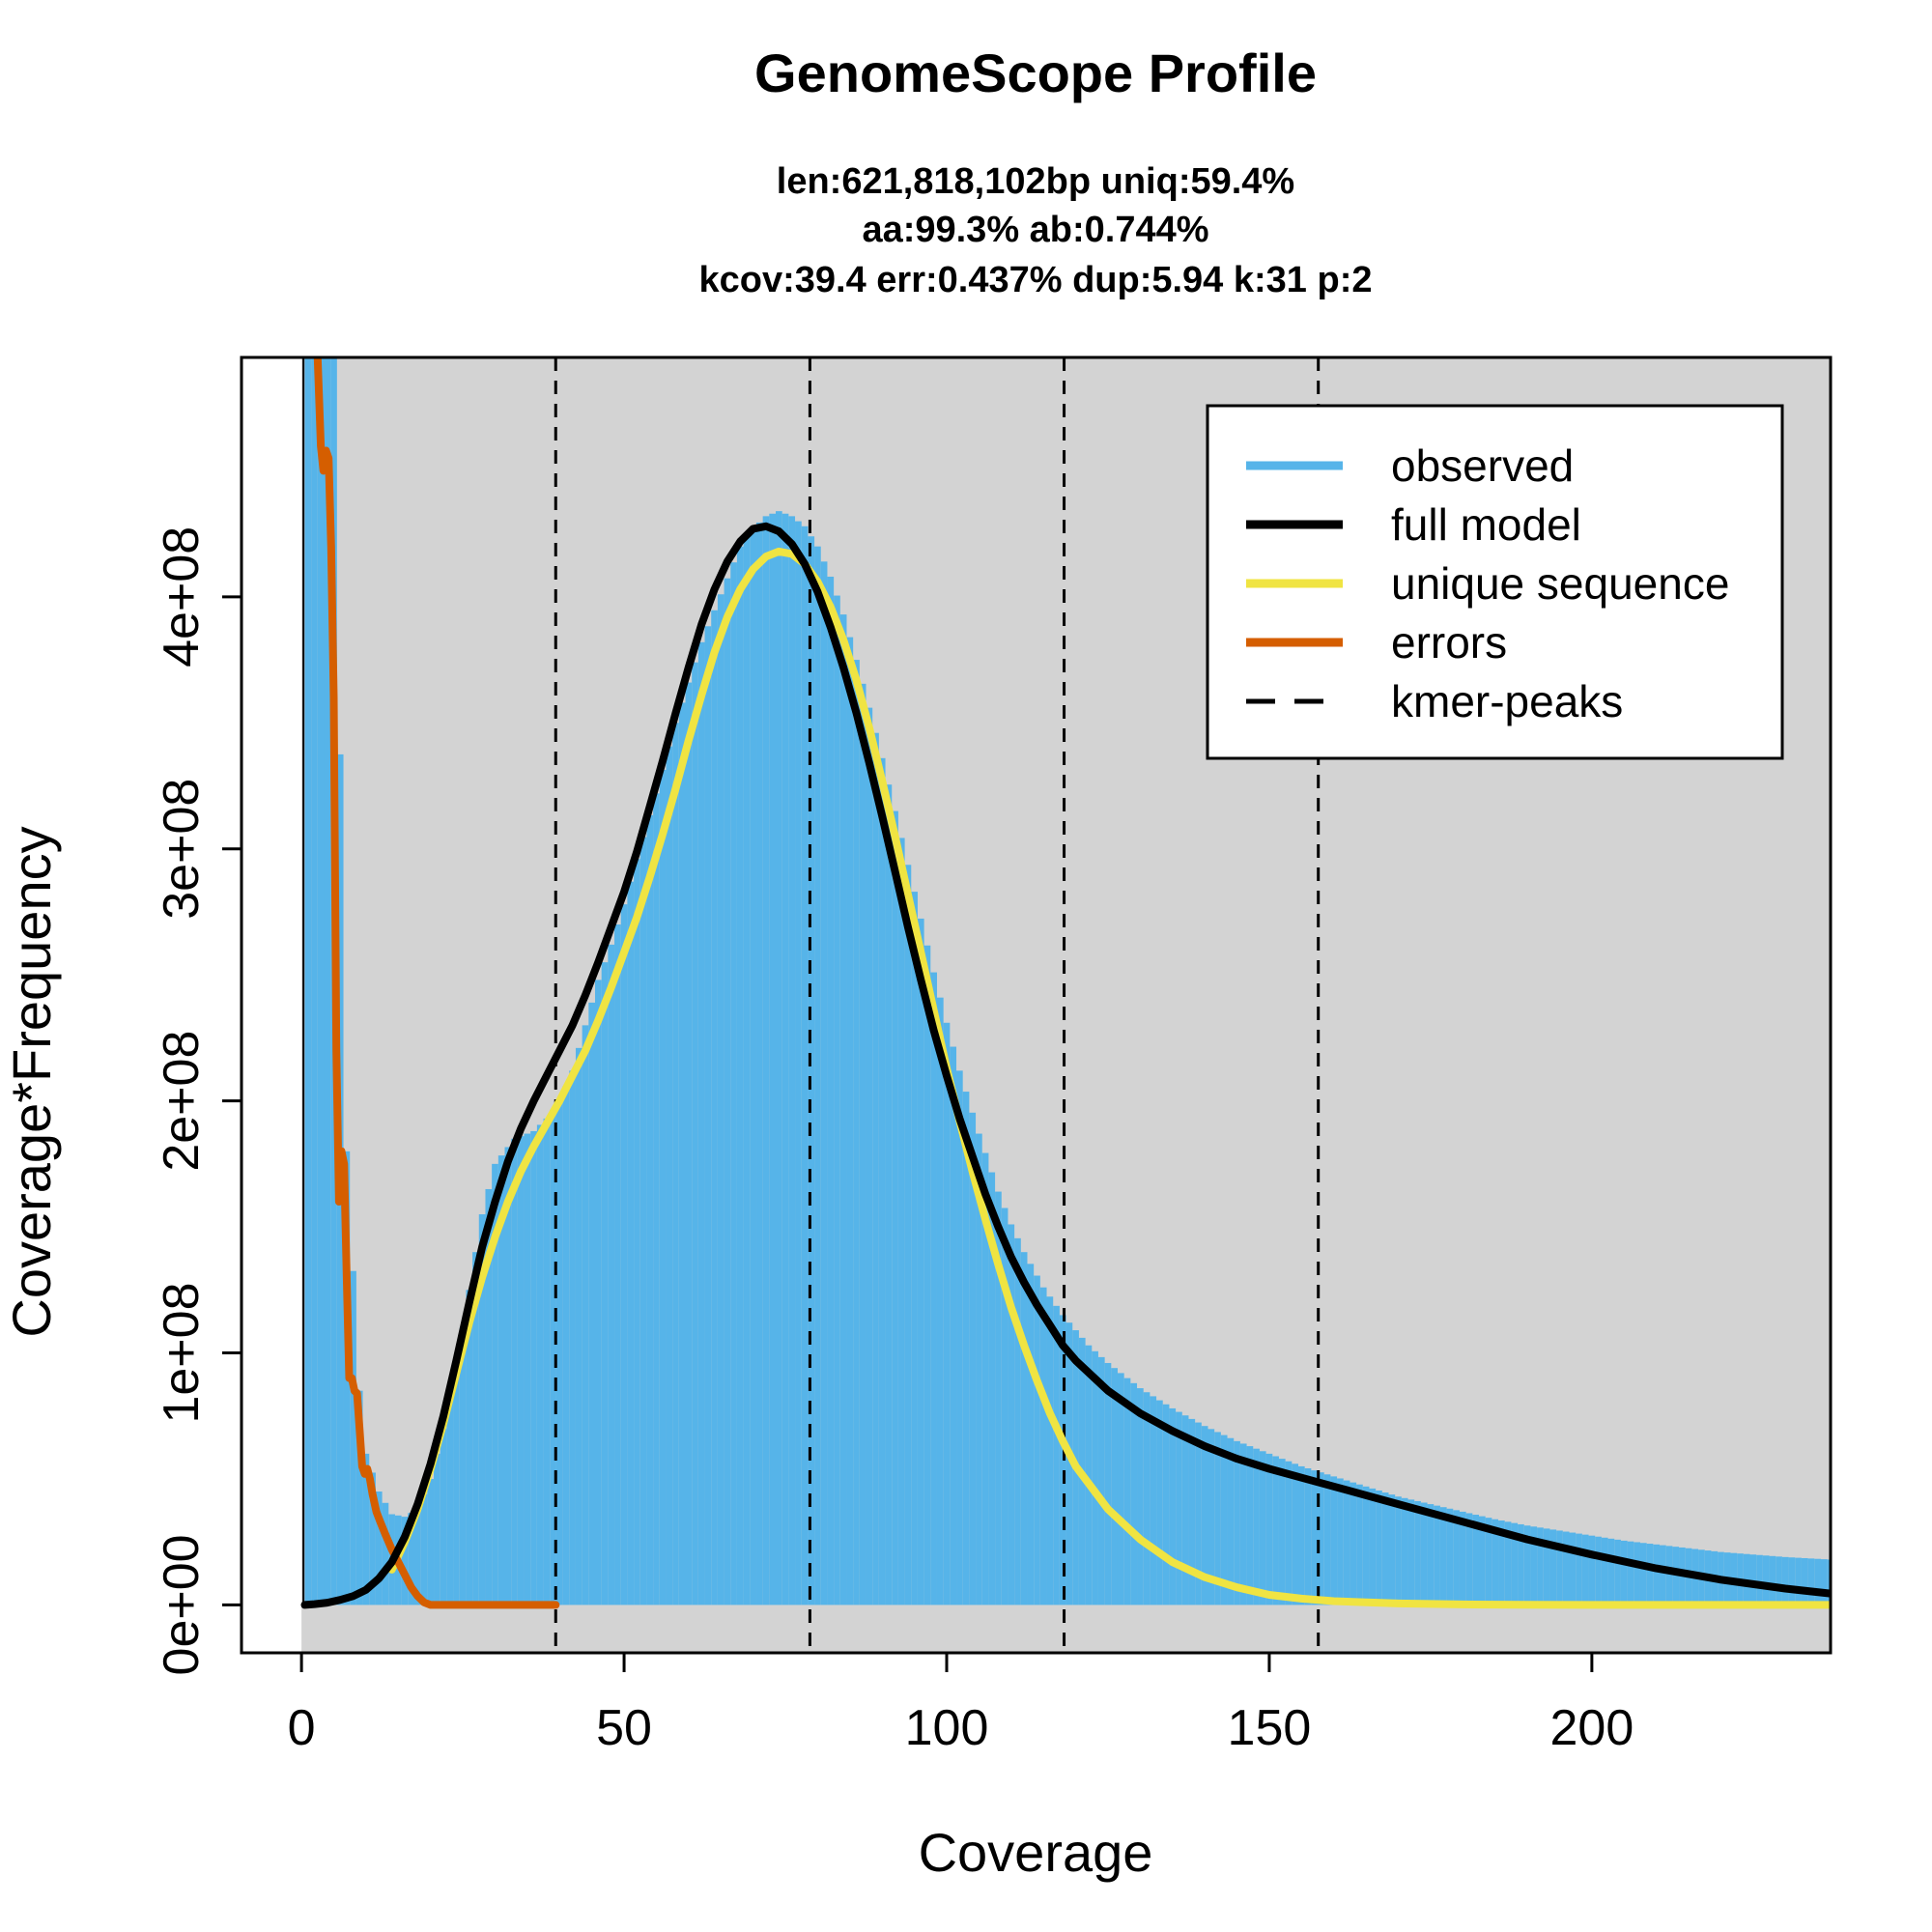  What do you see at coordinates (31, 1081) in the screenshot?
I see `y-axis-label: Coverage*Frequency` at bounding box center [31, 1081].